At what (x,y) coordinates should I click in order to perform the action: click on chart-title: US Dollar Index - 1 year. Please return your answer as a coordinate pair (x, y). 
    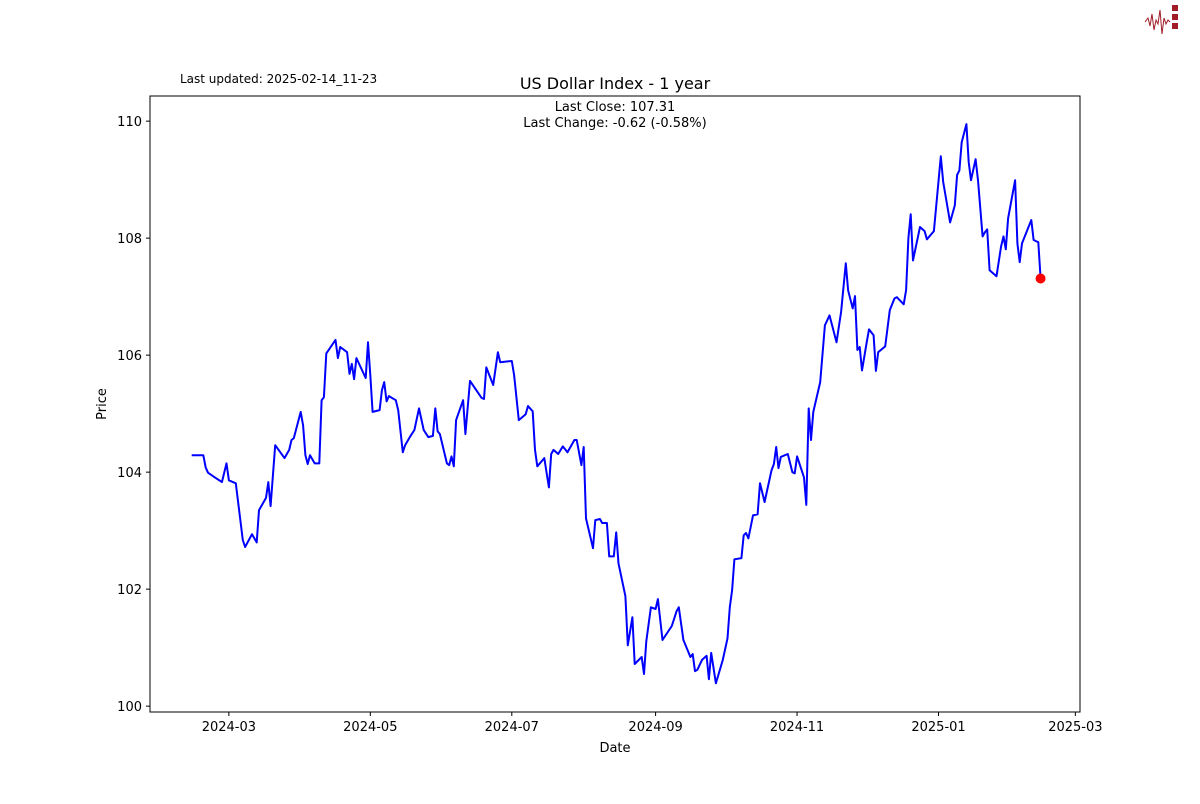
    Looking at the image, I should click on (615, 83).